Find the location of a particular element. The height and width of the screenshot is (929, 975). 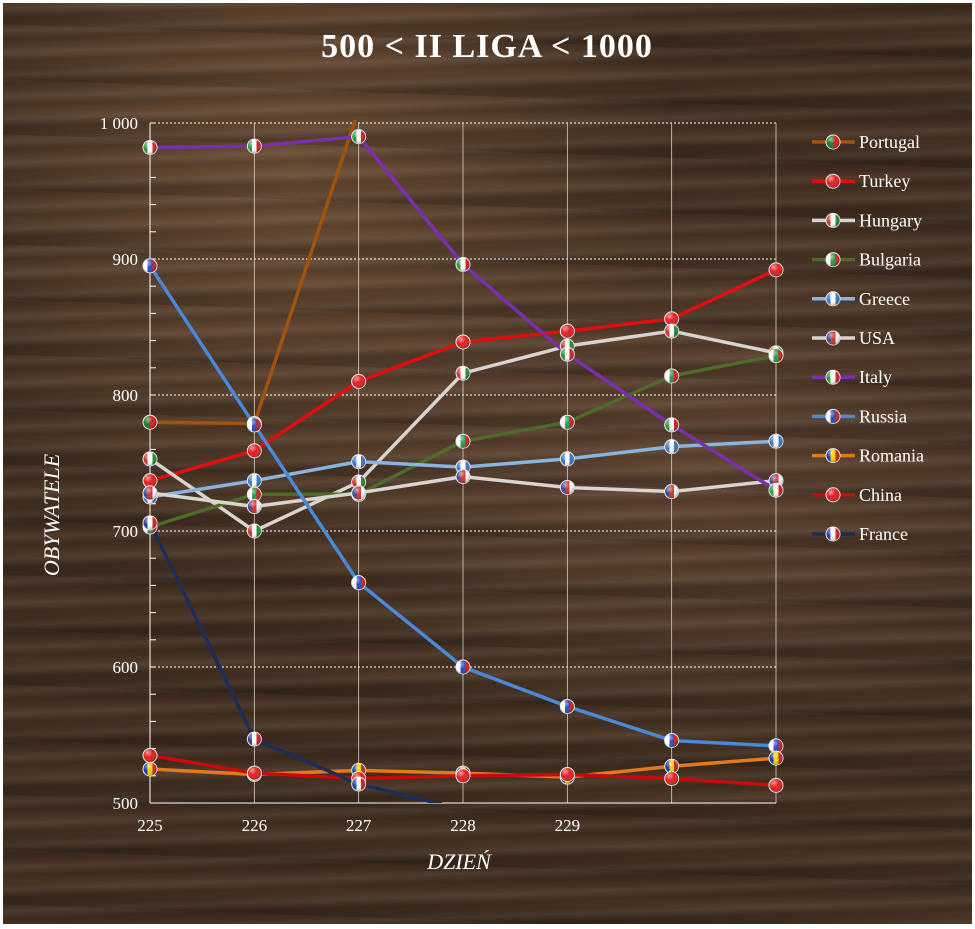

legend-label: Russia is located at coordinates (883, 416).